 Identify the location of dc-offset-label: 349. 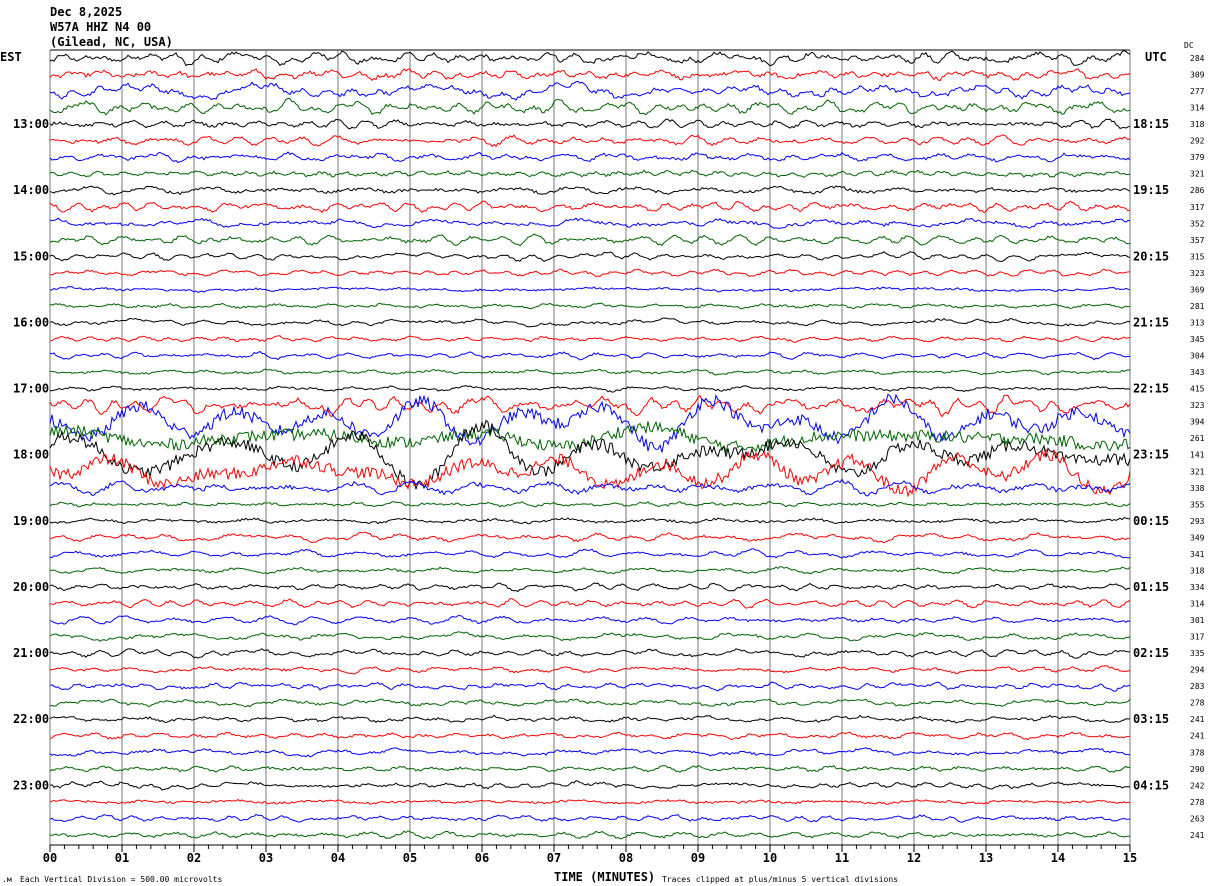
(1197, 537).